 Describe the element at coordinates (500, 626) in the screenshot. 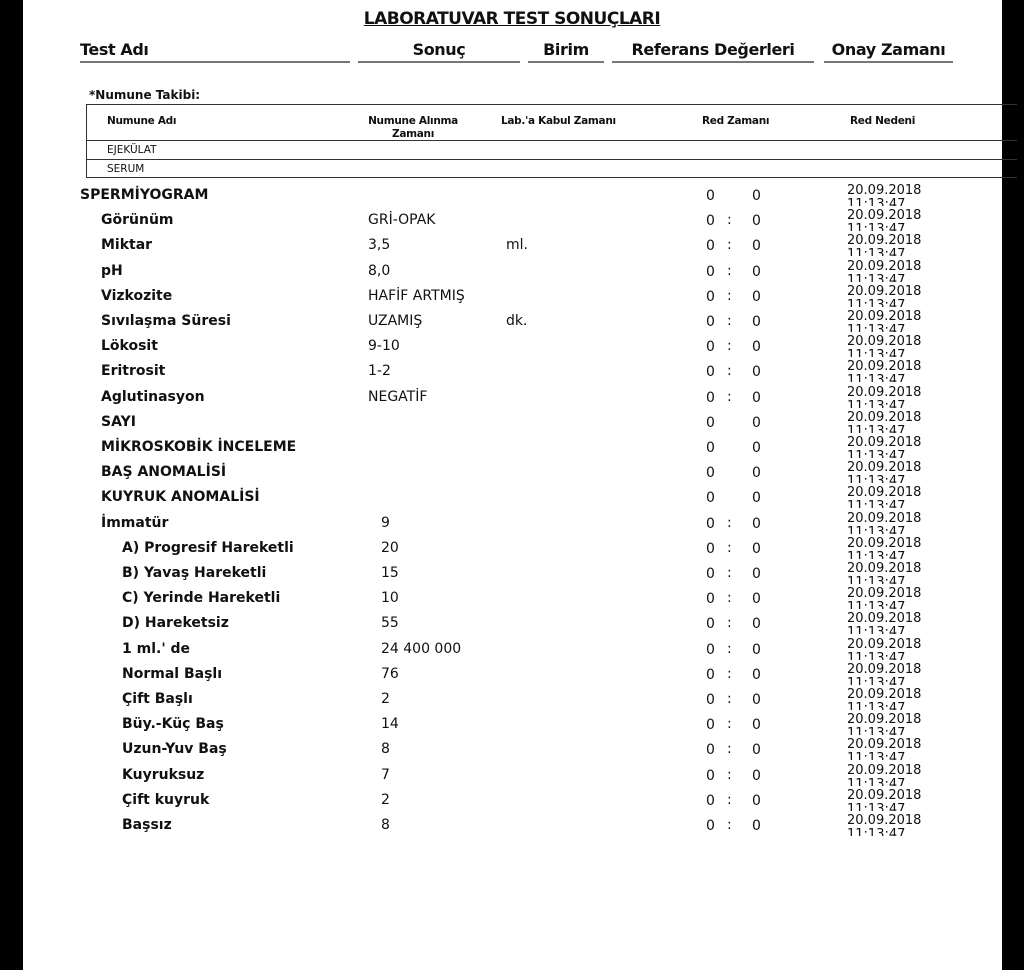

I see `result-row: D) Hareketsiz 55 0:0 20.09.2018 11:13:47` at that location.